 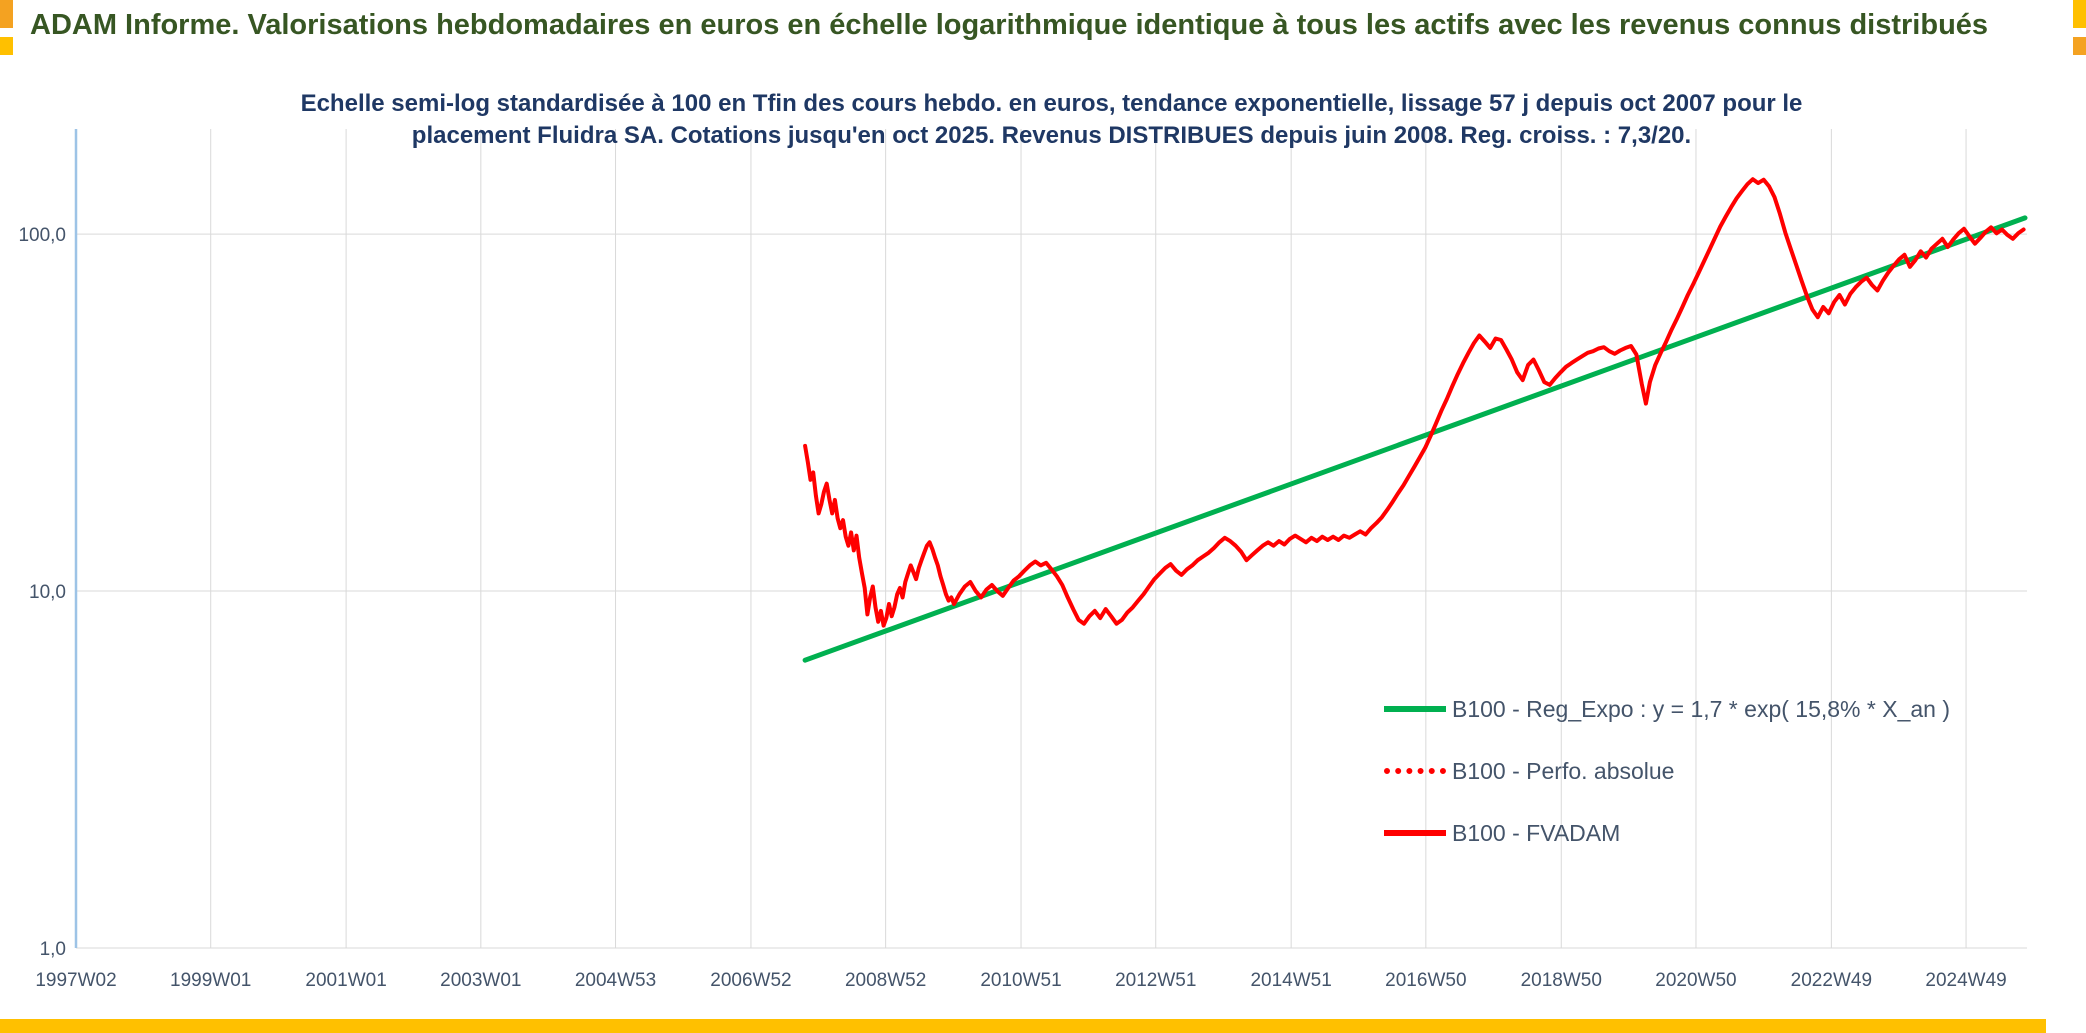 What do you see at coordinates (6, 46) in the screenshot?
I see `top-left-gold-accent` at bounding box center [6, 46].